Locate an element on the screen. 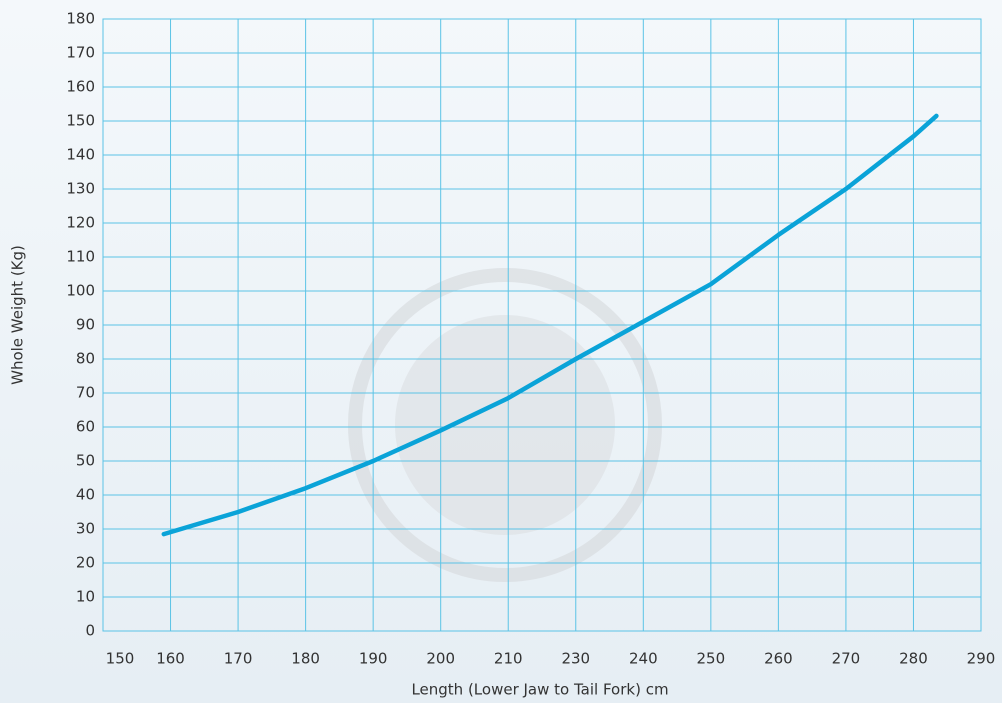 This screenshot has height=707, width=1002. y-tick-label: 0 is located at coordinates (90, 631).